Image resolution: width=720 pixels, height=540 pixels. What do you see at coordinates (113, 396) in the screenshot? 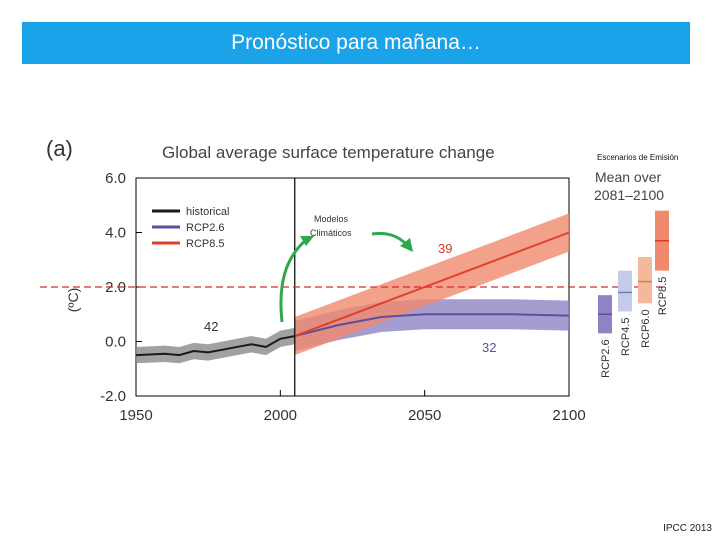
I see `y-tick-label: -2.0` at bounding box center [113, 396].